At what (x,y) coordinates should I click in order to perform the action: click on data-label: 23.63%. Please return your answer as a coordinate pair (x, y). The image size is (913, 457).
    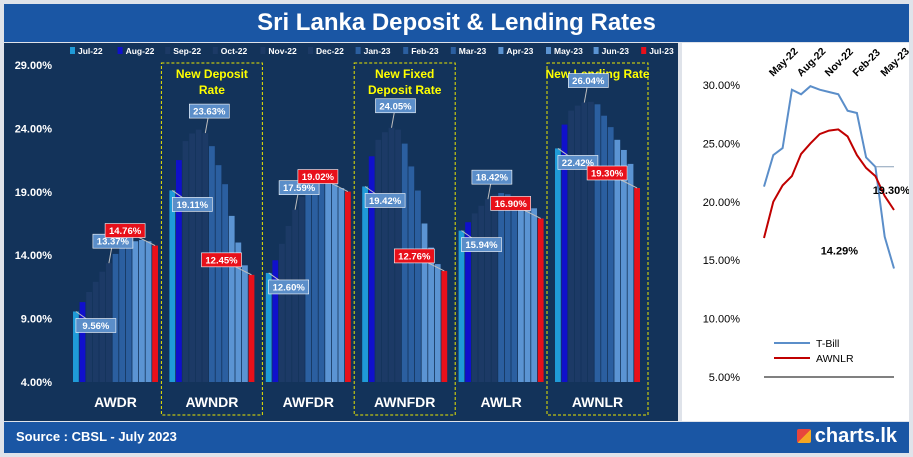
    Looking at the image, I should click on (209, 112).